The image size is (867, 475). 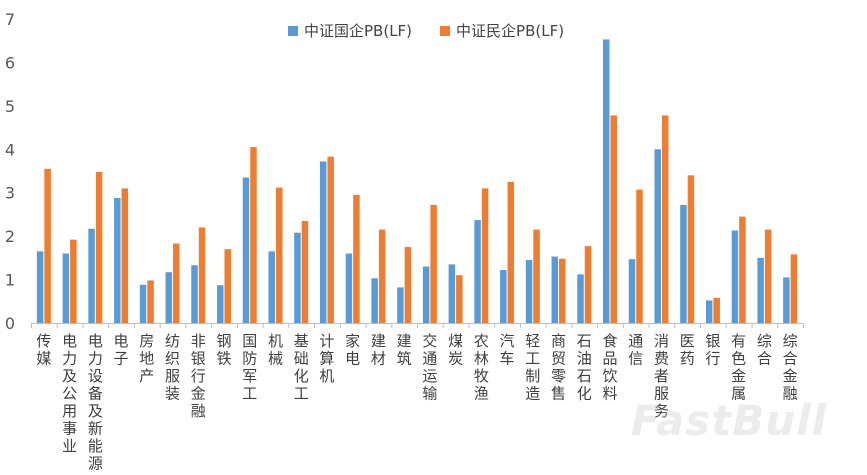 What do you see at coordinates (404, 350) in the screenshot?
I see `x-category-label: 建筑` at bounding box center [404, 350].